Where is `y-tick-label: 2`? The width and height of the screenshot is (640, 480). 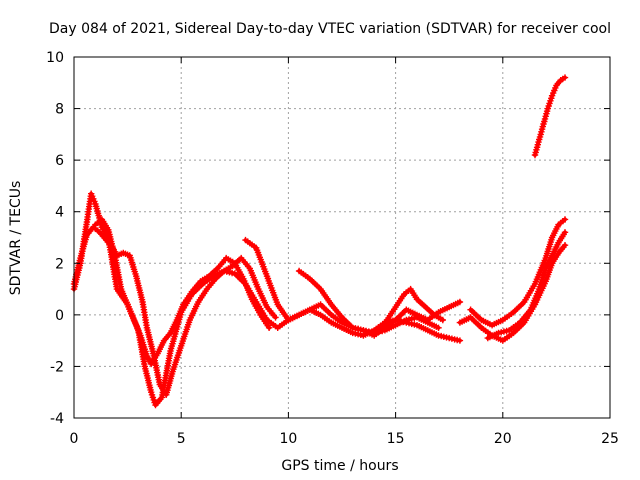 y-tick-label: 2 is located at coordinates (59, 264).